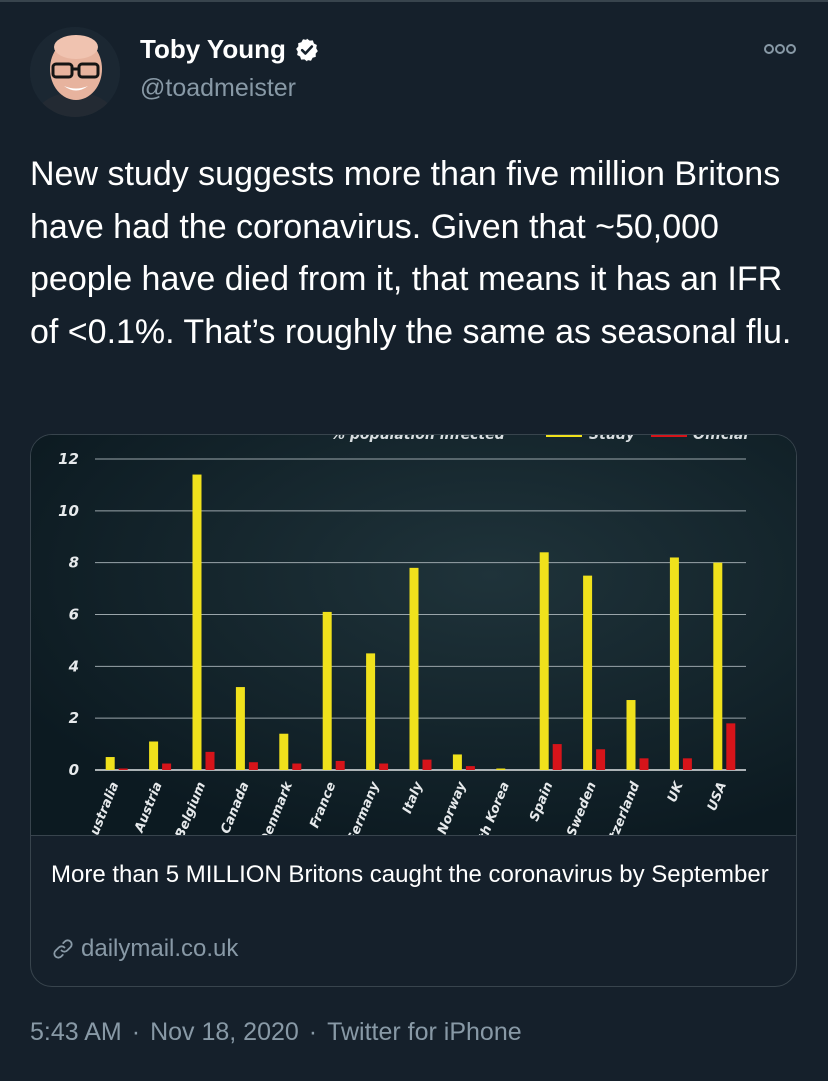 This screenshot has height=1081, width=828. I want to click on card-domain: dailymail.co.uk, so click(160, 948).